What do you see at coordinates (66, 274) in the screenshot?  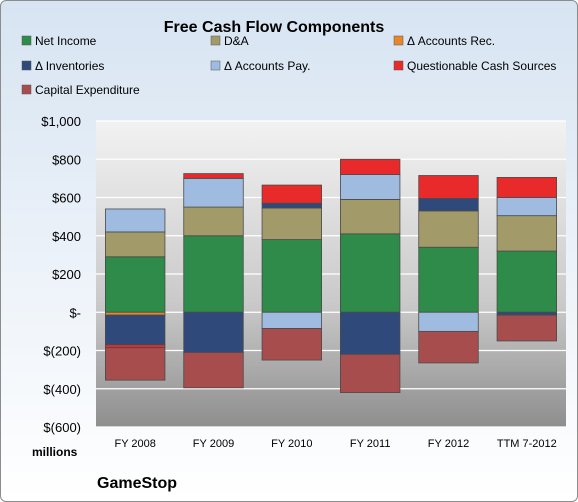 I see `y-tick-label: $200` at bounding box center [66, 274].